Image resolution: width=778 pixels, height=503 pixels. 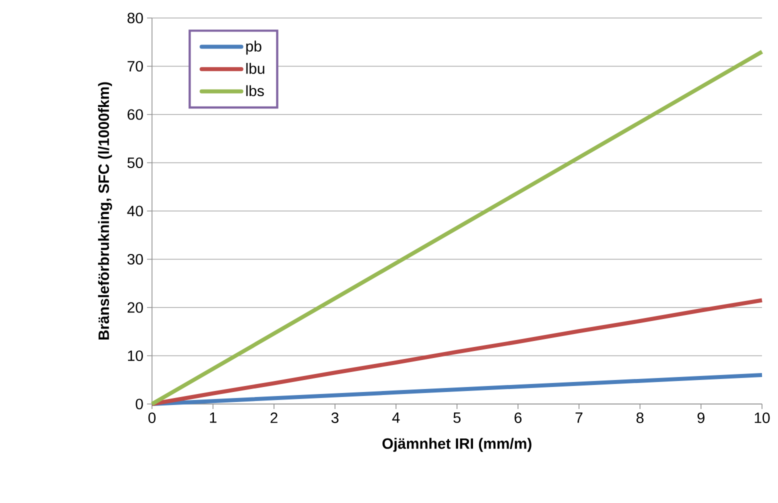 I want to click on x-tick-label: 0, so click(x=152, y=418).